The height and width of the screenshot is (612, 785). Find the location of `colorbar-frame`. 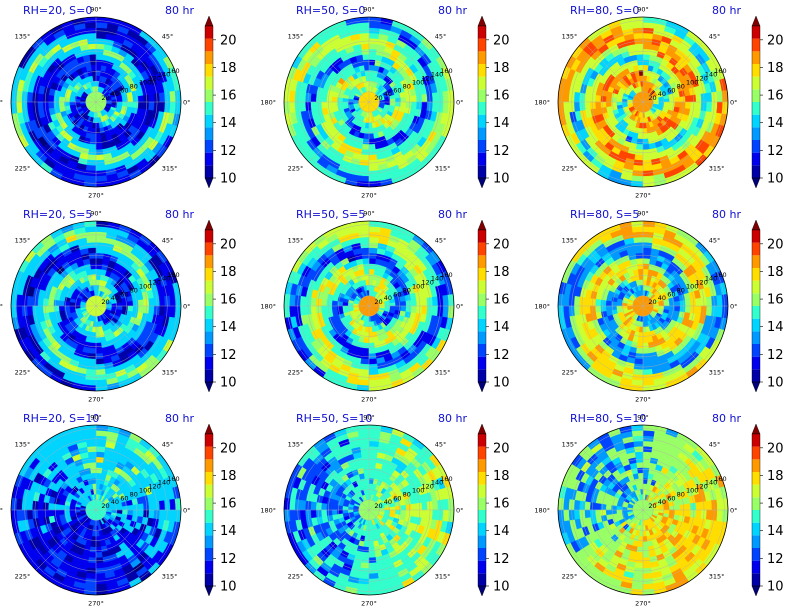

colorbar-frame is located at coordinates (756, 102).